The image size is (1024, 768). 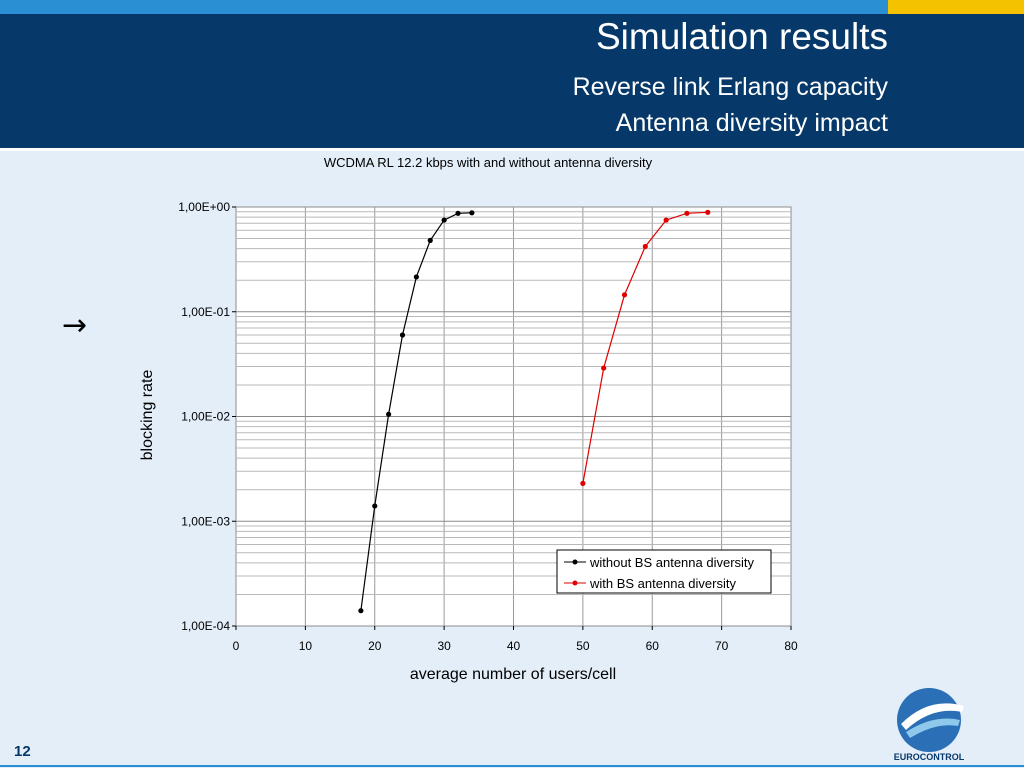 I want to click on y-axis-label: blocking rate, so click(x=147, y=415).